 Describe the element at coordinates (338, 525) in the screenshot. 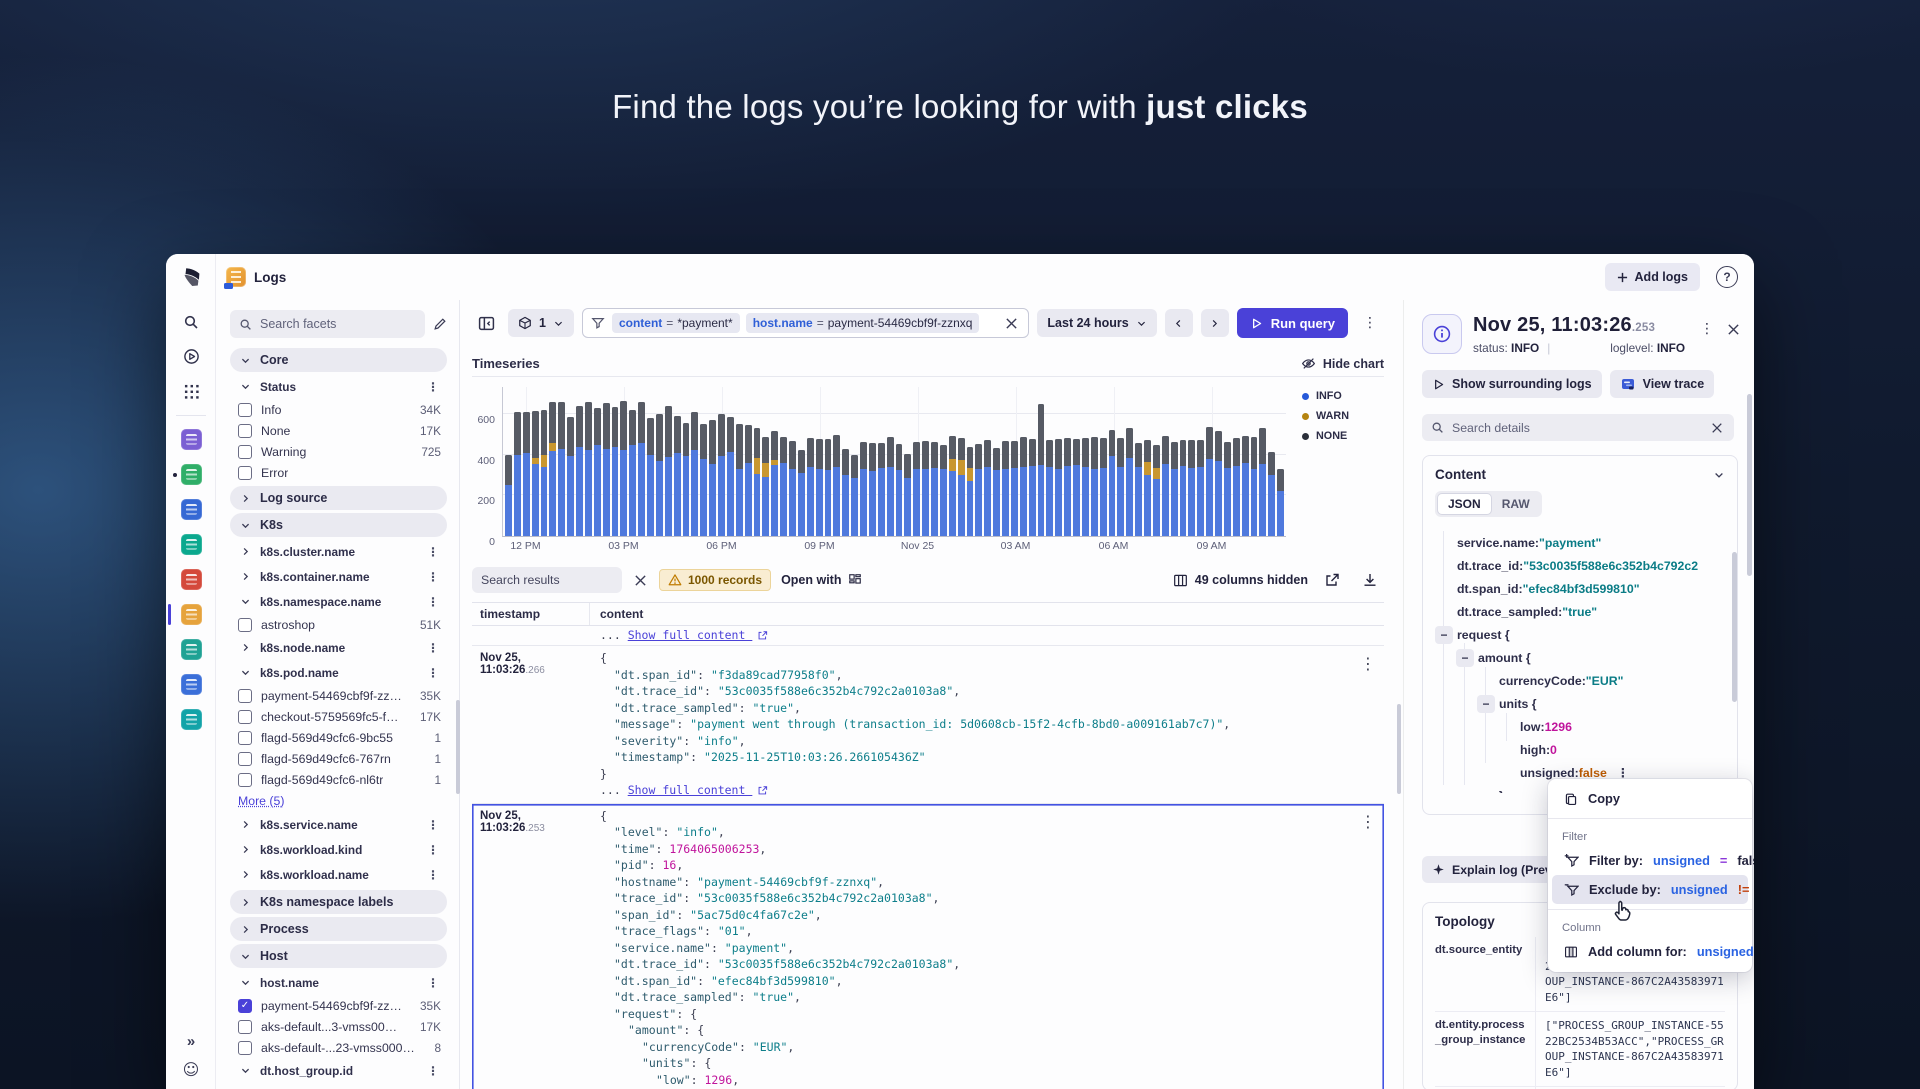

I see `facet-group-k8s: K8s` at that location.